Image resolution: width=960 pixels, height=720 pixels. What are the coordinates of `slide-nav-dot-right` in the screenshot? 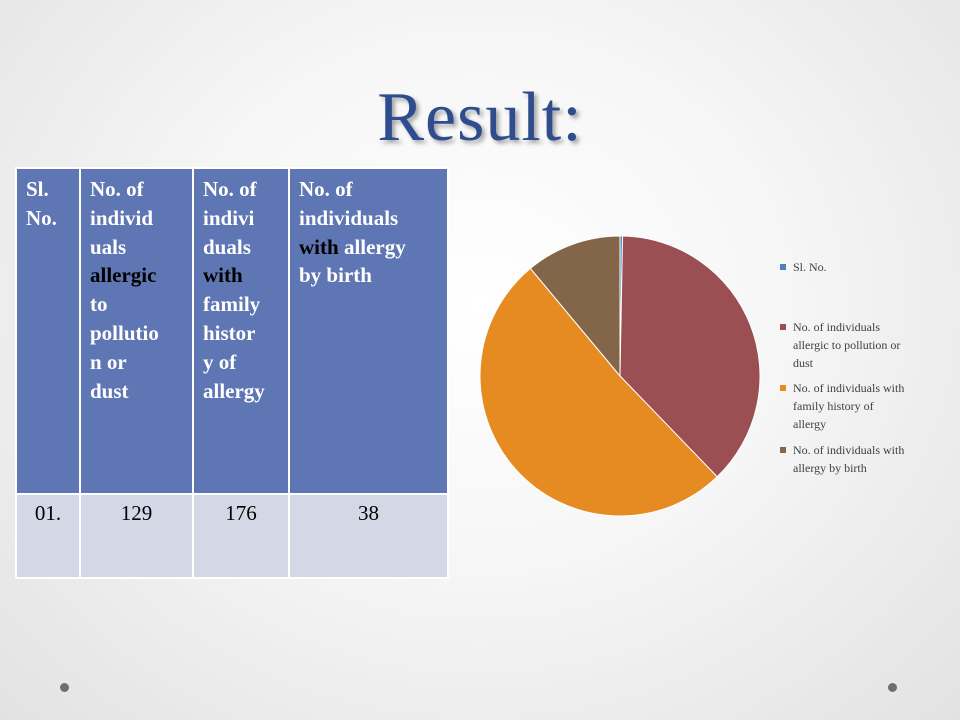 It's located at (892, 687).